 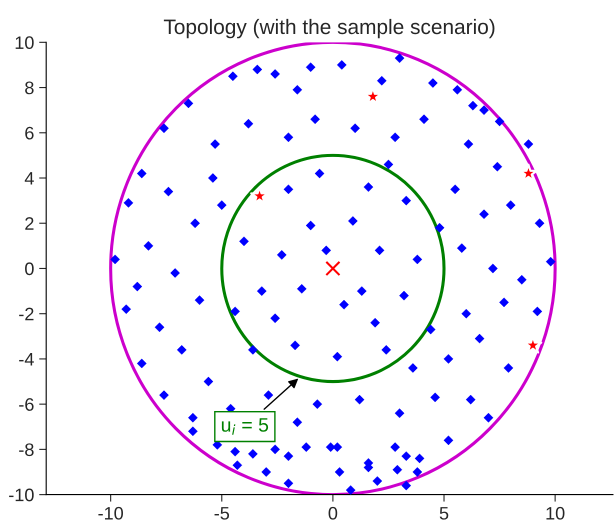 What do you see at coordinates (29, 223) in the screenshot?
I see `y-tick-label: 2` at bounding box center [29, 223].